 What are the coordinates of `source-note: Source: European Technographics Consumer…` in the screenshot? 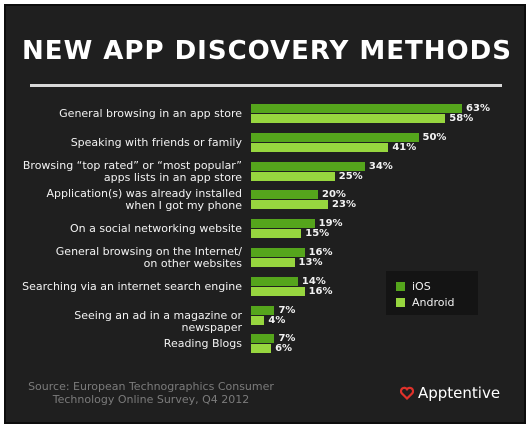 It's located at (151, 393).